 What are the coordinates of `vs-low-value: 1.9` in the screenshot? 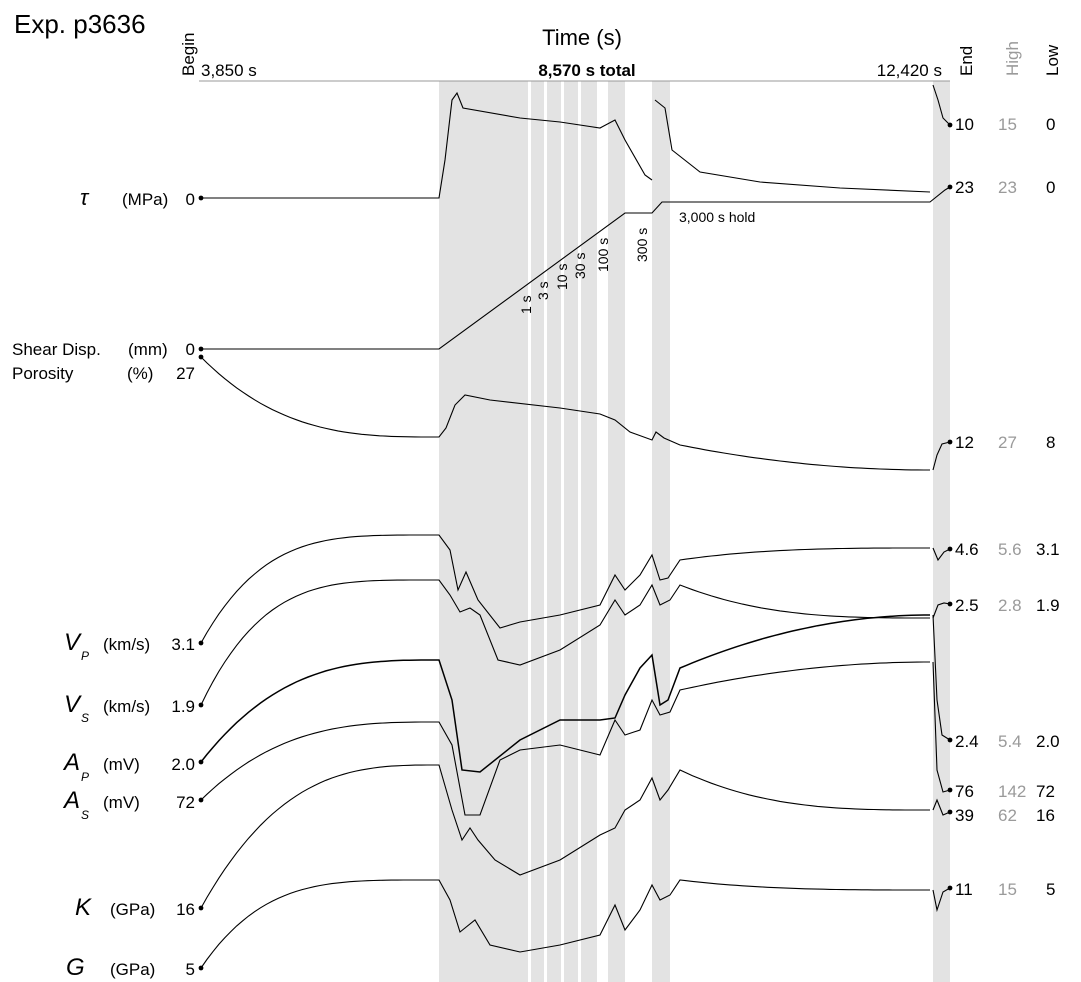 It's located at (1048, 605).